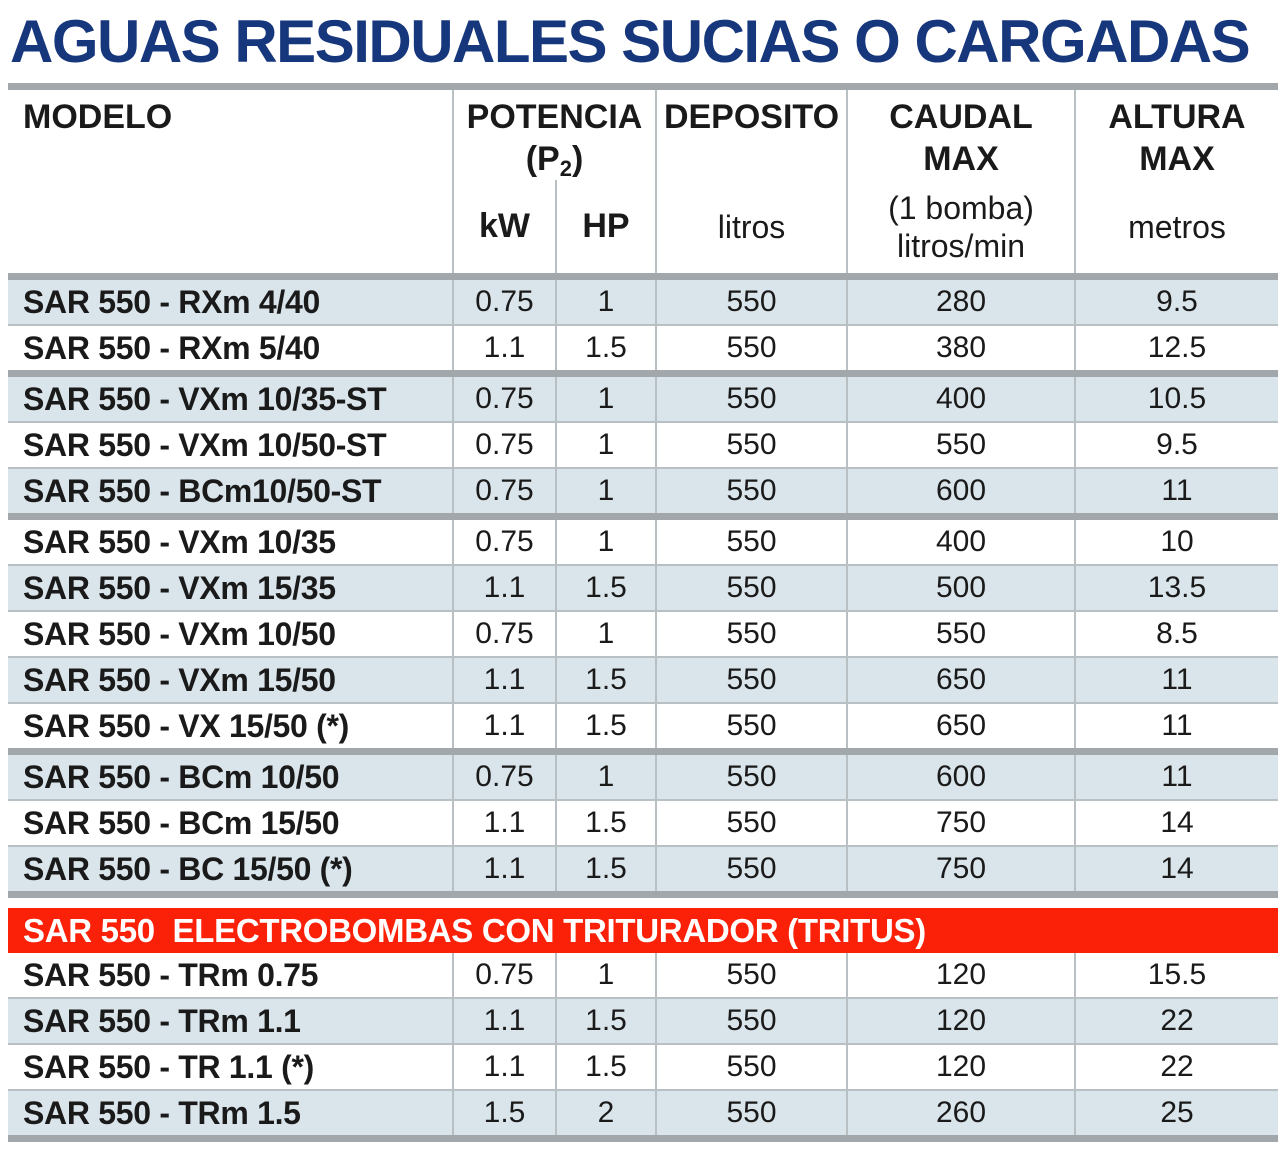  Describe the element at coordinates (503, 1113) in the screenshot. I see `kw-cell: 1.5` at that location.